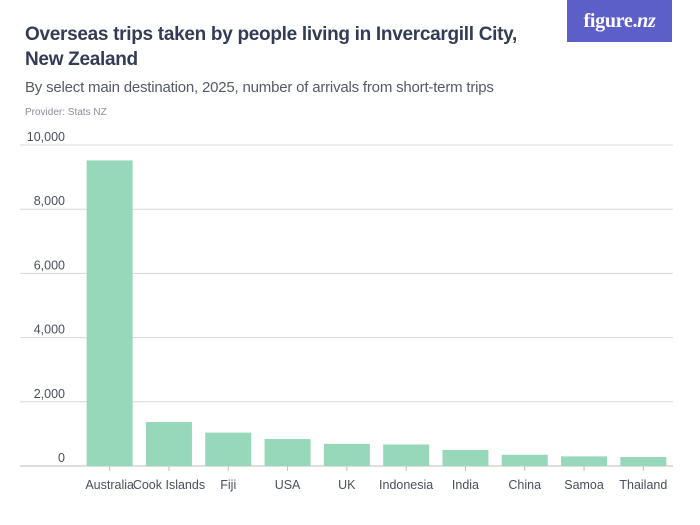  What do you see at coordinates (288, 485) in the screenshot?
I see `x-tick-label: USA` at bounding box center [288, 485].